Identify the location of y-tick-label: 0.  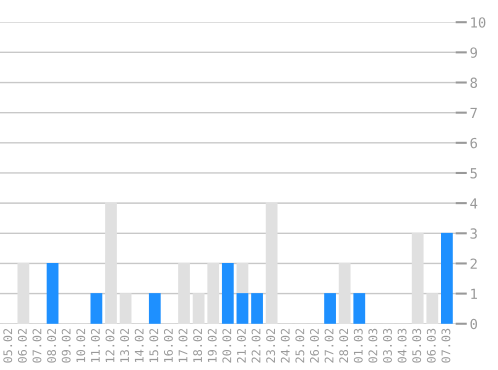
(474, 324).